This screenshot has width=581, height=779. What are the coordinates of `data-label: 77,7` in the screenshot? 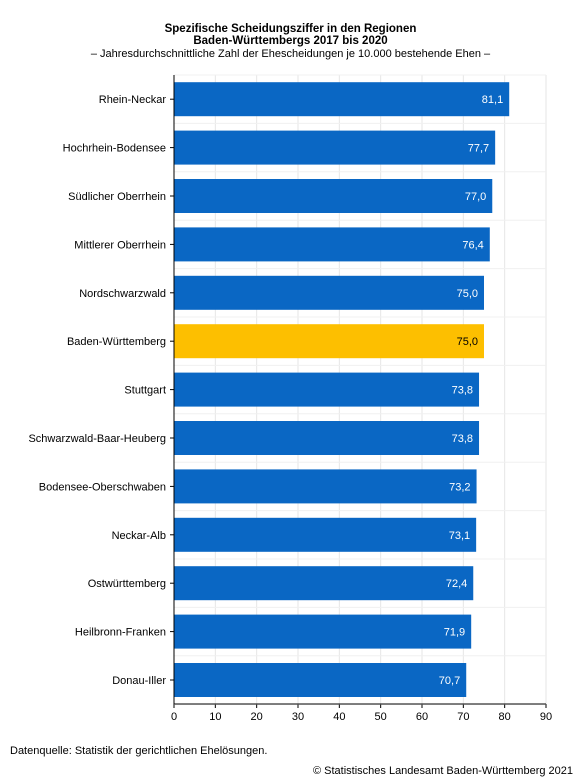 It's located at (478, 149).